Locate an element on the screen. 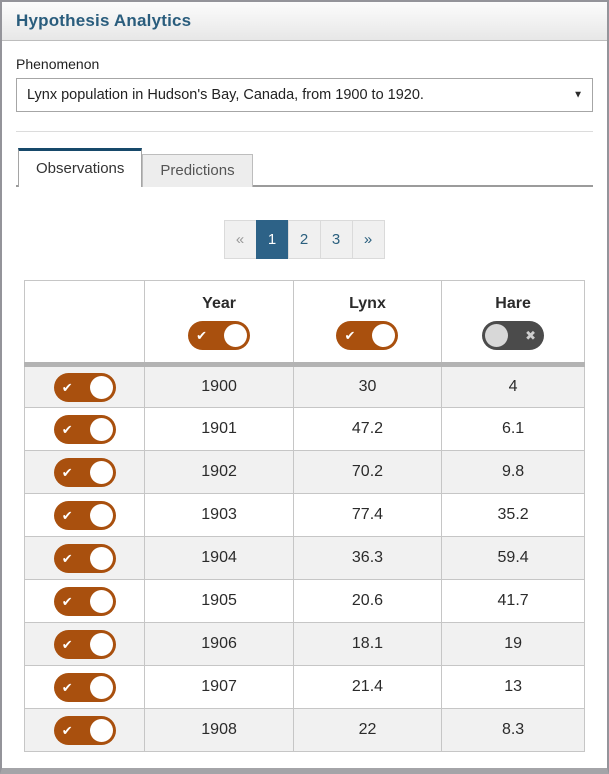 This screenshot has height=774, width=609. lynx-cell: 20.6 is located at coordinates (367, 601).